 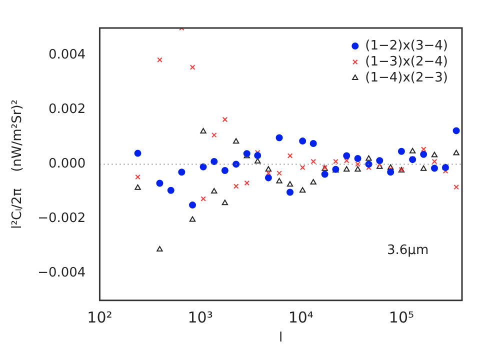 What do you see at coordinates (62, 218) in the screenshot?
I see `y-tick-label: −0.002` at bounding box center [62, 218].